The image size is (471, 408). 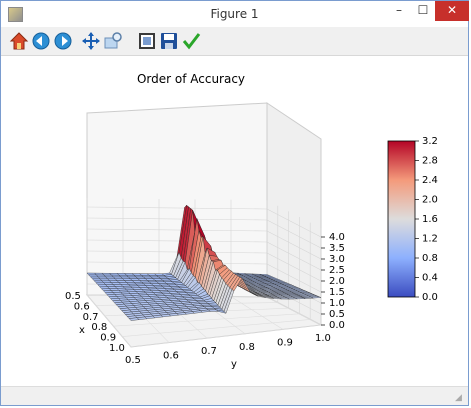 What do you see at coordinates (113, 41) in the screenshot?
I see `zoom-icon` at bounding box center [113, 41].